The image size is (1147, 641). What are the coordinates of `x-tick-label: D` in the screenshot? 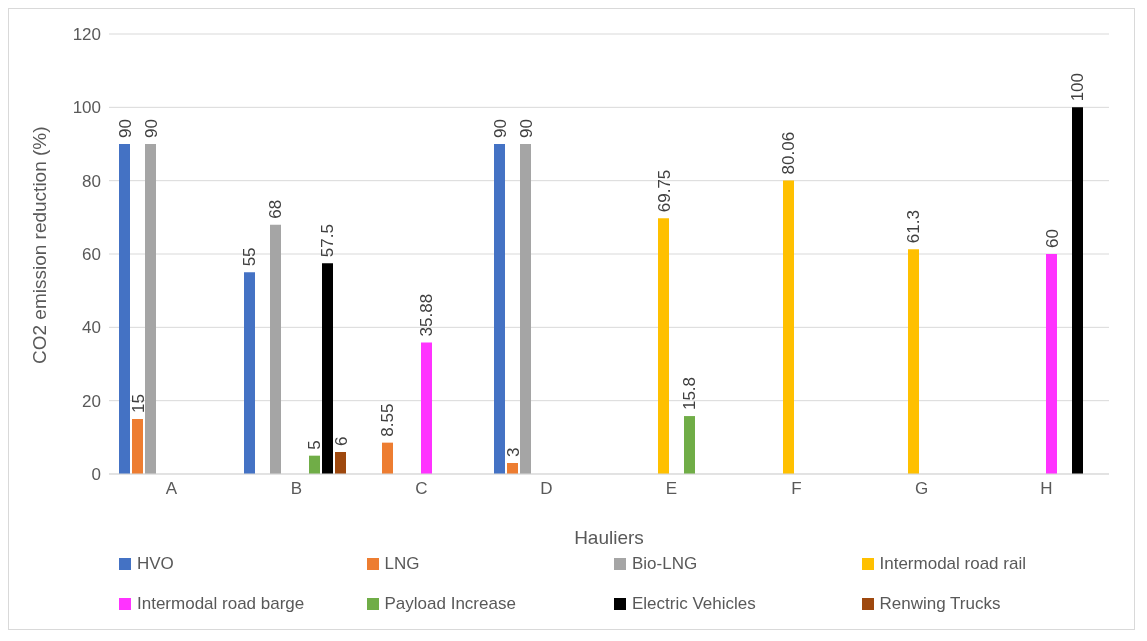 It's located at (546, 489).